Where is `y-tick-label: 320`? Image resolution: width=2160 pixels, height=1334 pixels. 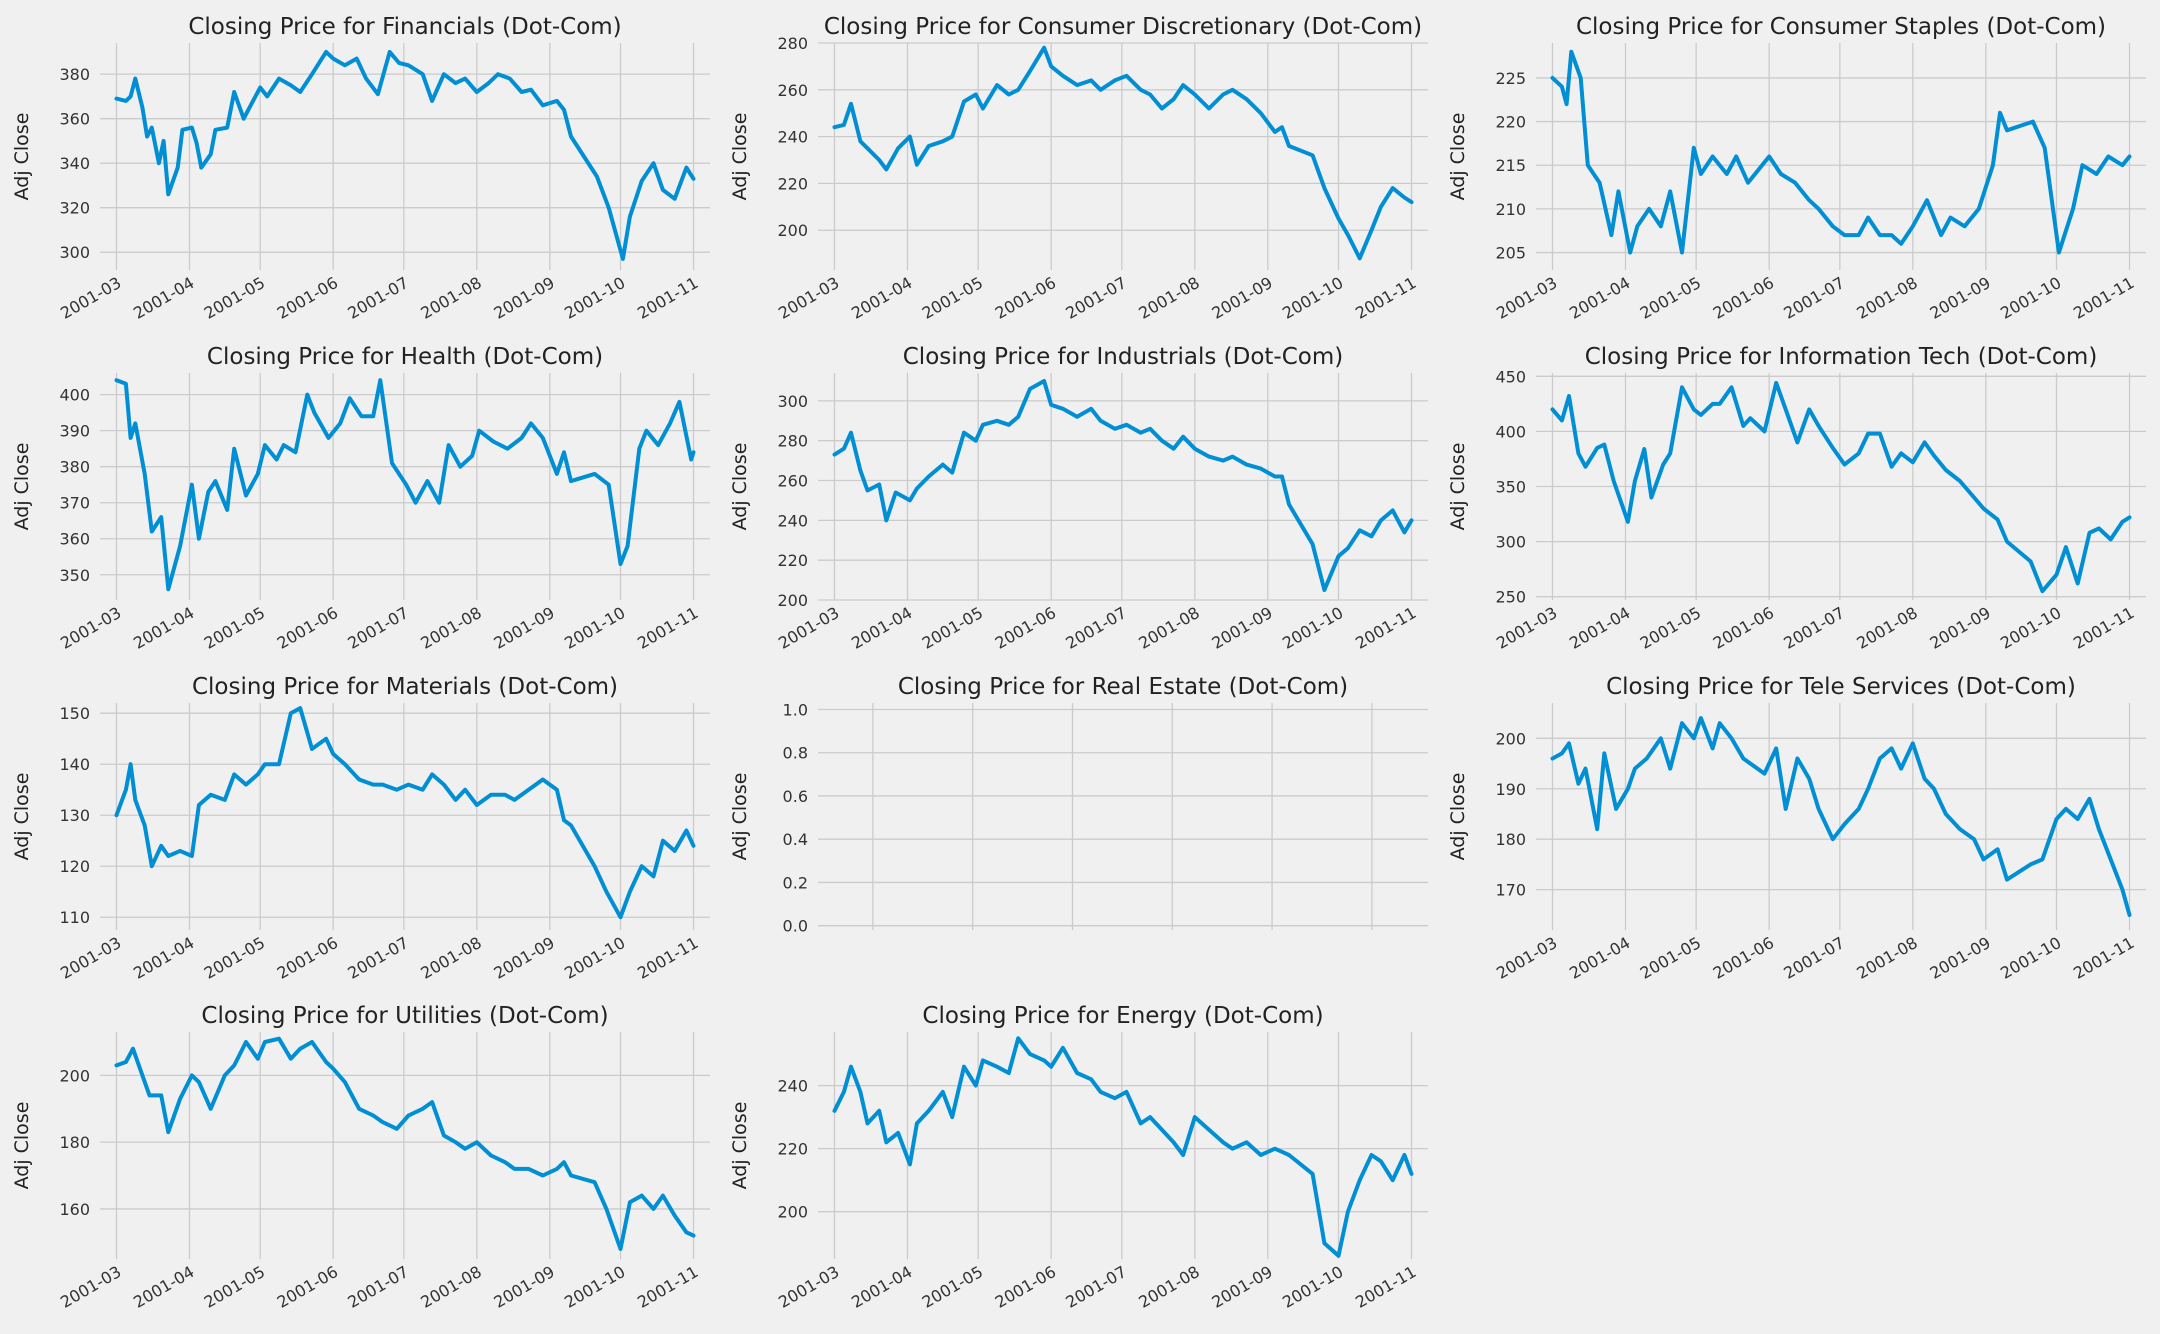
y-tick-label: 320 is located at coordinates (74, 208).